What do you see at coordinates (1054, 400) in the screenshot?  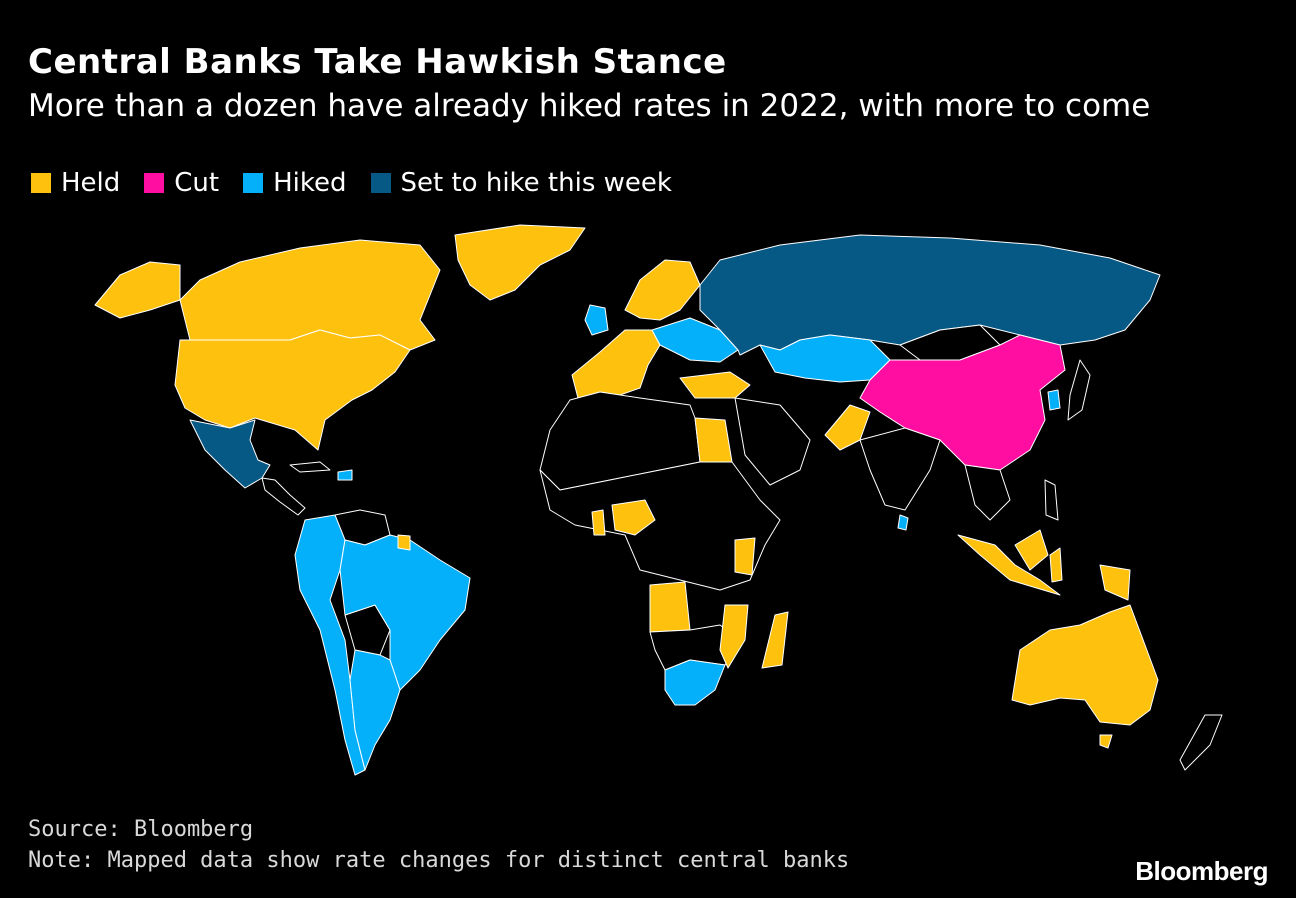 I see `region-south-korea` at bounding box center [1054, 400].